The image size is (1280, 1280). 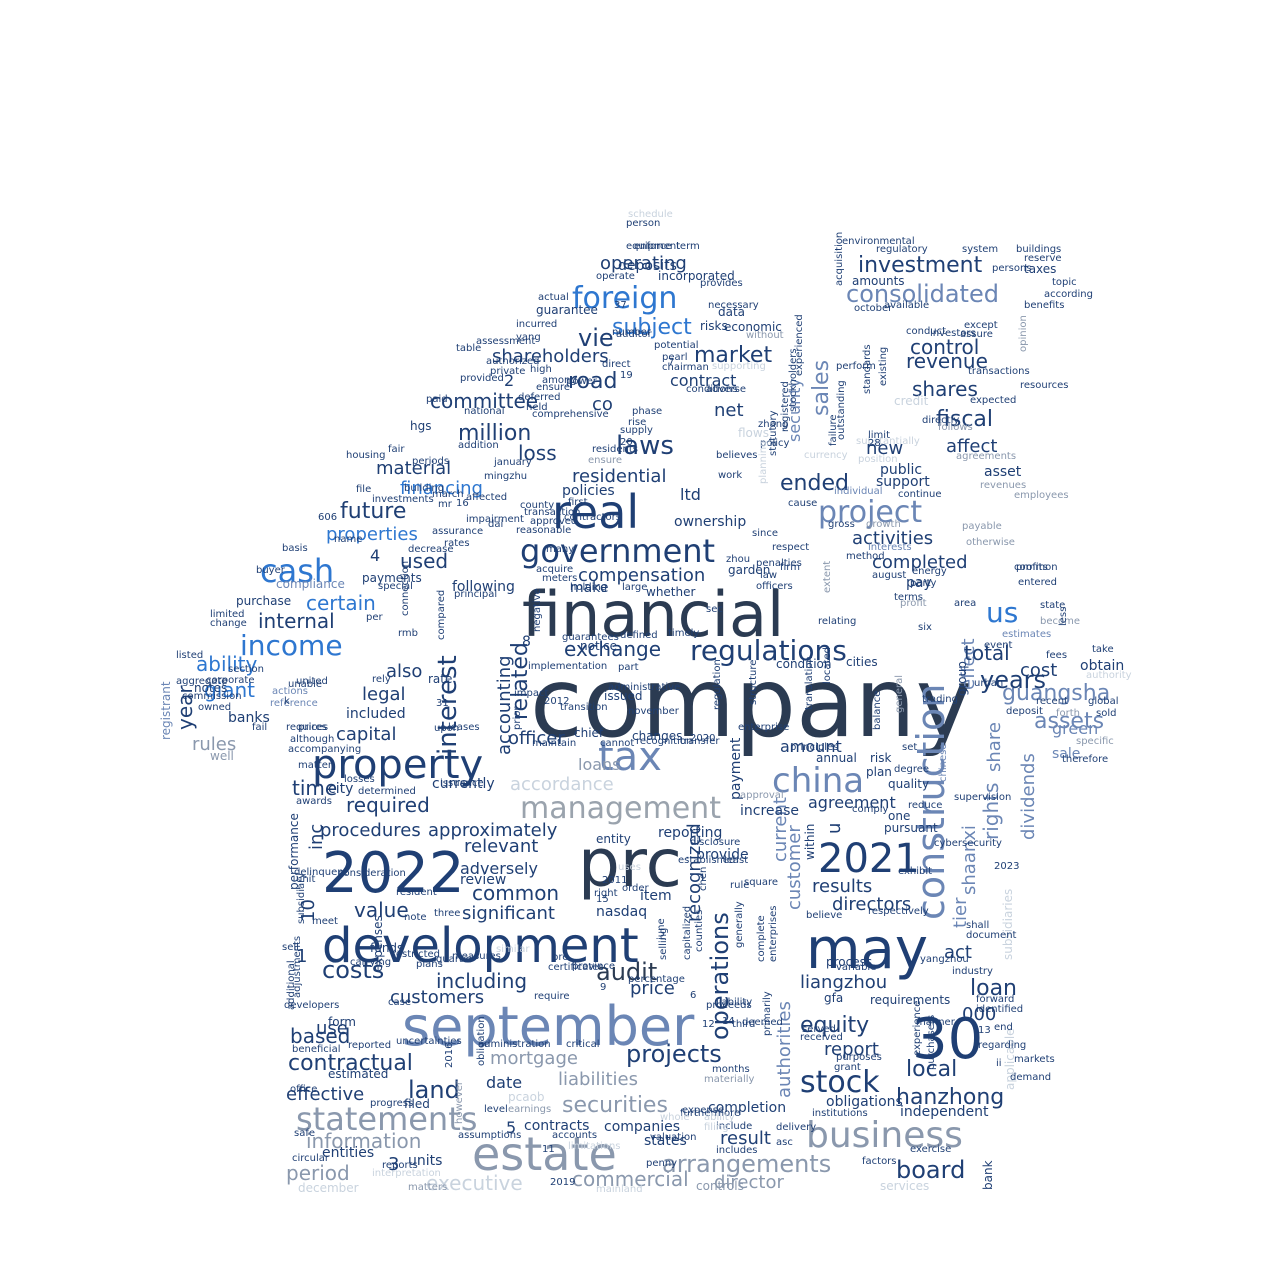 I want to click on word: percentage, so click(x=656, y=979).